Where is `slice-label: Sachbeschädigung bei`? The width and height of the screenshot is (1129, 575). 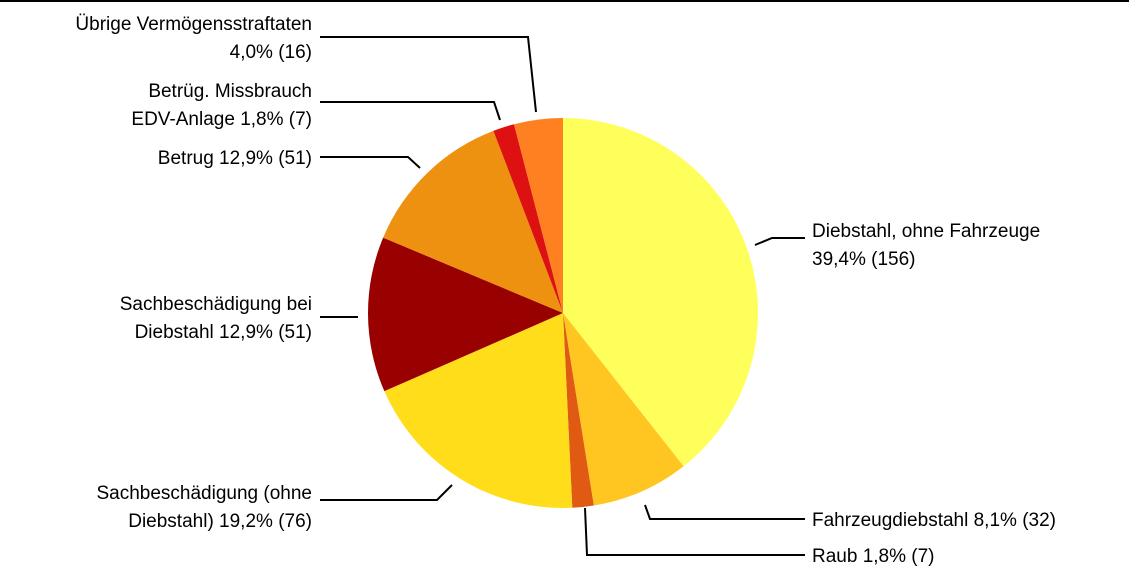 slice-label: Sachbeschädigung bei is located at coordinates (216, 304).